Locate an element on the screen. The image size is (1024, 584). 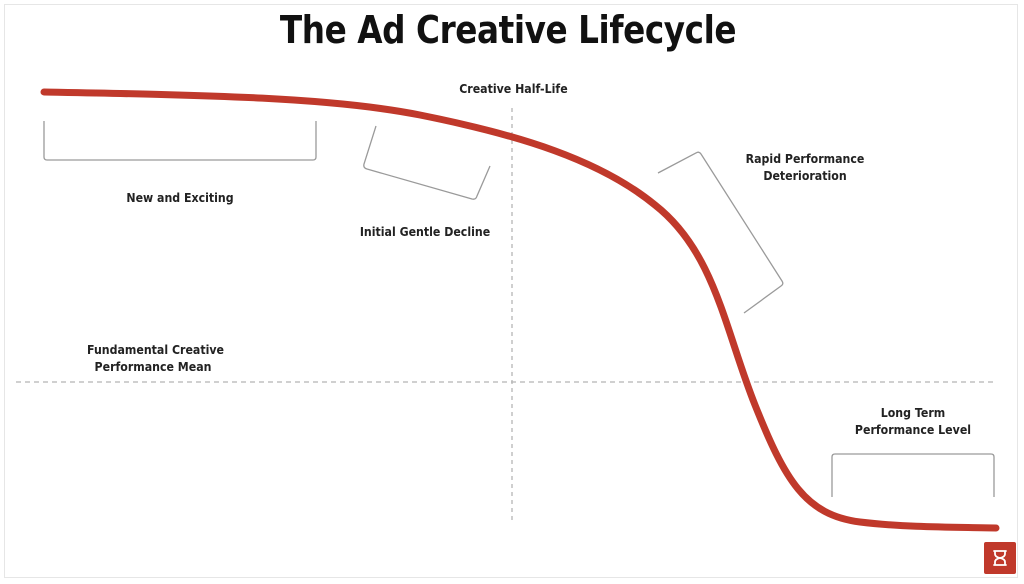
new-exciting-bracket is located at coordinates (180, 141).